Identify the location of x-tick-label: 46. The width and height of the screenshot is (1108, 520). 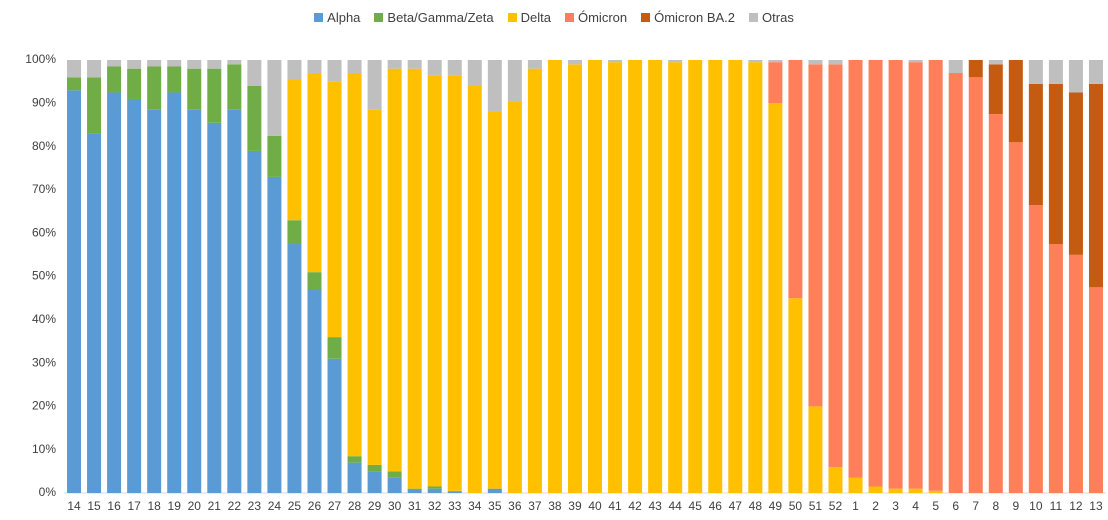
(716, 506).